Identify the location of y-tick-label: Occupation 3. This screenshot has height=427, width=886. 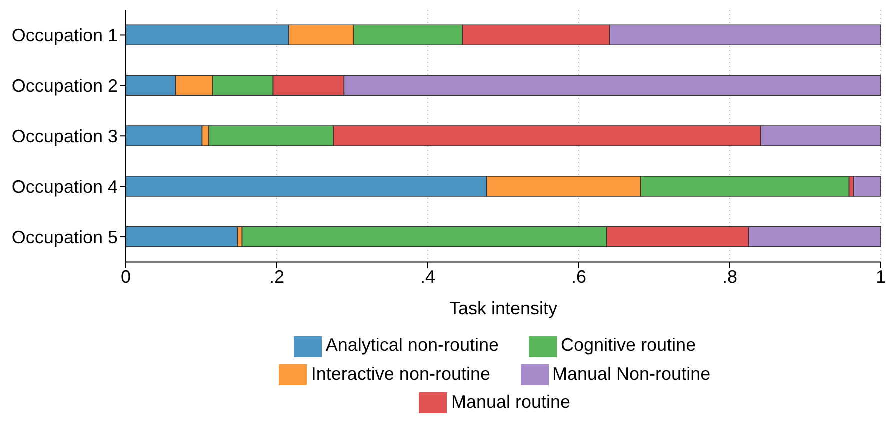
(65, 136).